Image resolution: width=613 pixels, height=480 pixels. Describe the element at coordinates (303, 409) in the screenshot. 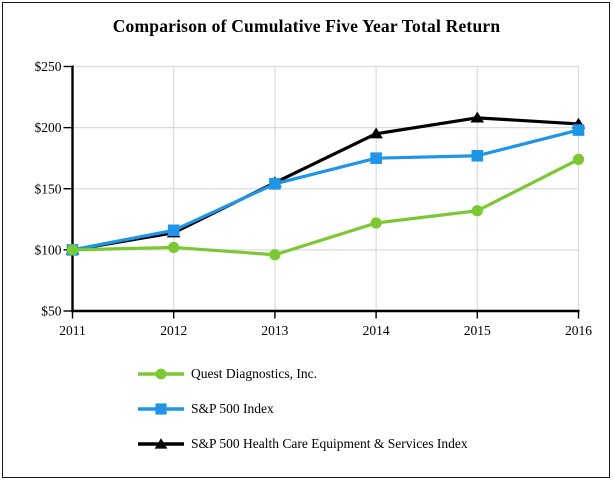

I see `legend-item-sp500: S&P 500 Index` at that location.